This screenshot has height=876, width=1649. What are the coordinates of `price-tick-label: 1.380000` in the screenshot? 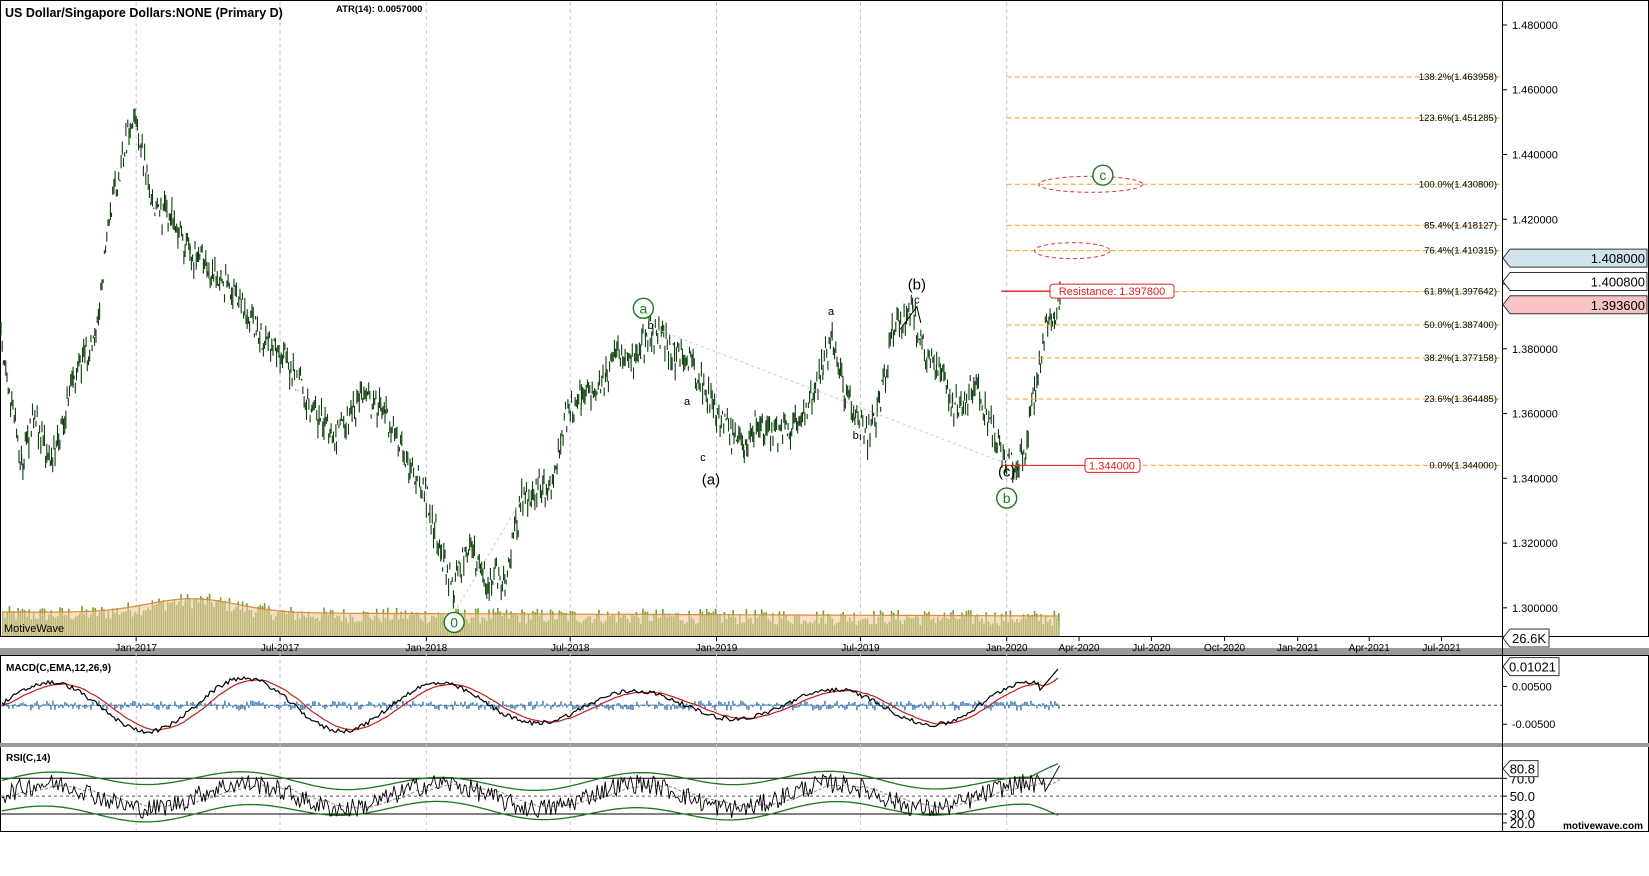 It's located at (1535, 350).